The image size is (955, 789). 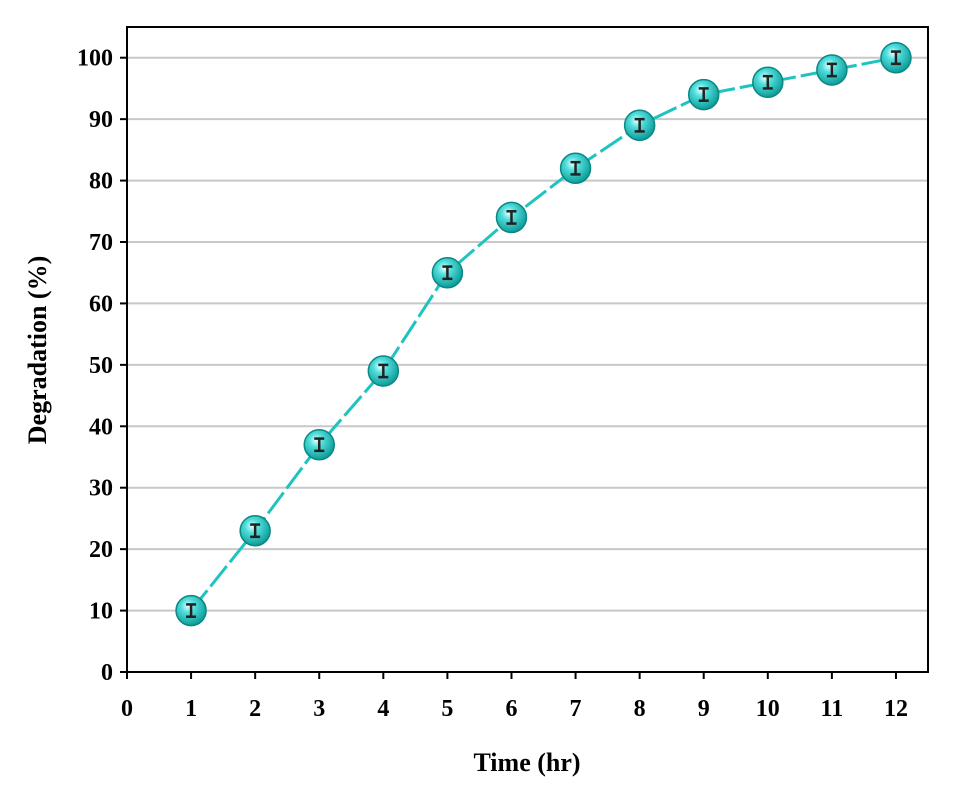 I want to click on x-tick-label: 4, so click(x=383, y=709).